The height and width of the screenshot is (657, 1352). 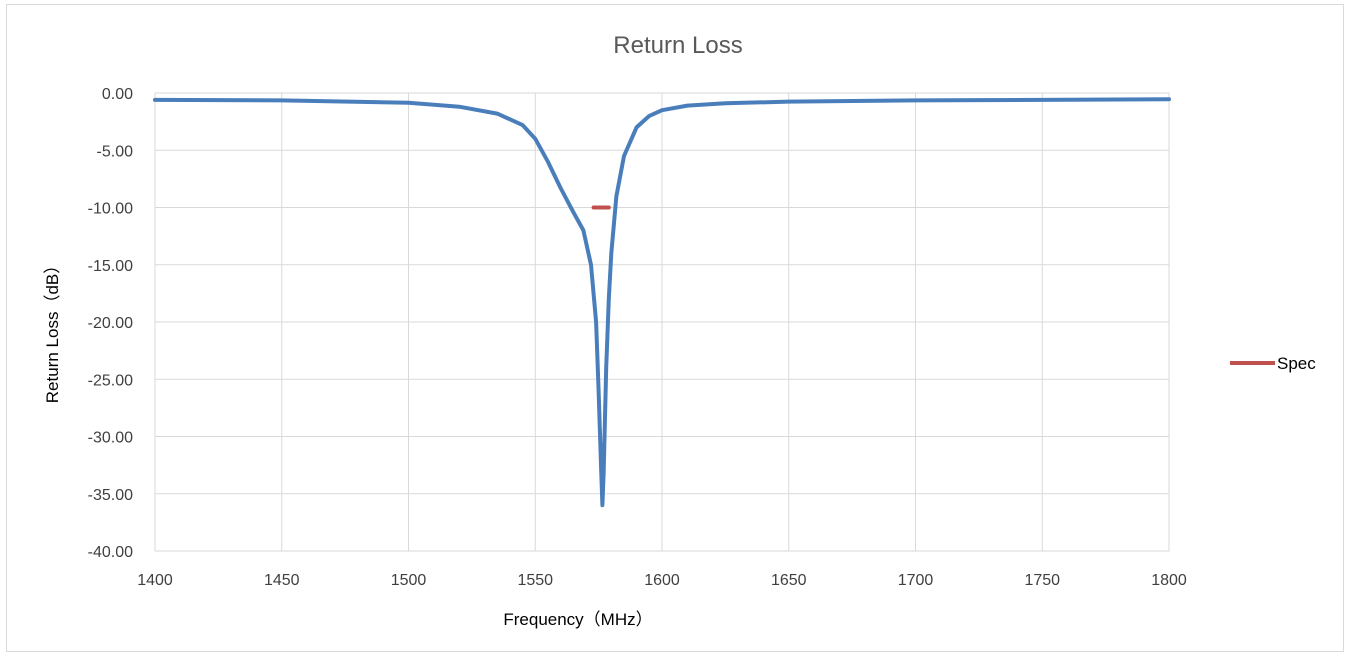 What do you see at coordinates (1042, 580) in the screenshot?
I see `x-tick-label-7: 1750` at bounding box center [1042, 580].